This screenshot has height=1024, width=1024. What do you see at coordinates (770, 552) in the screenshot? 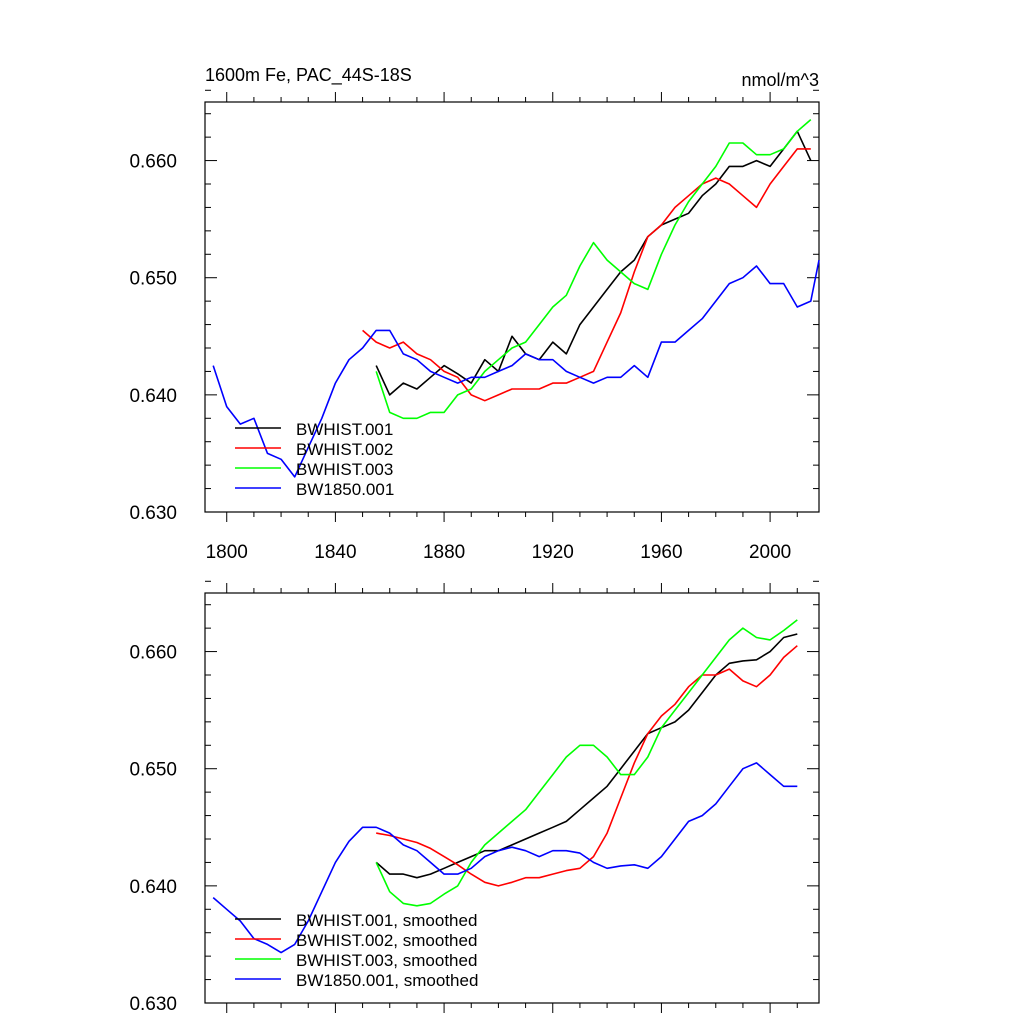
I see `x-tick-label: 2000` at bounding box center [770, 552].